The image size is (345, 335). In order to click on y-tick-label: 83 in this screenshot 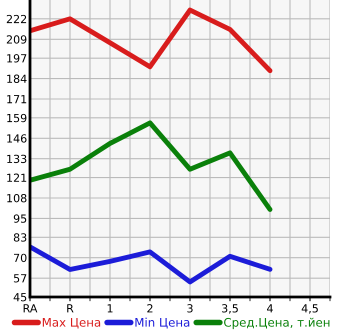, I will do `click(20, 237)`.